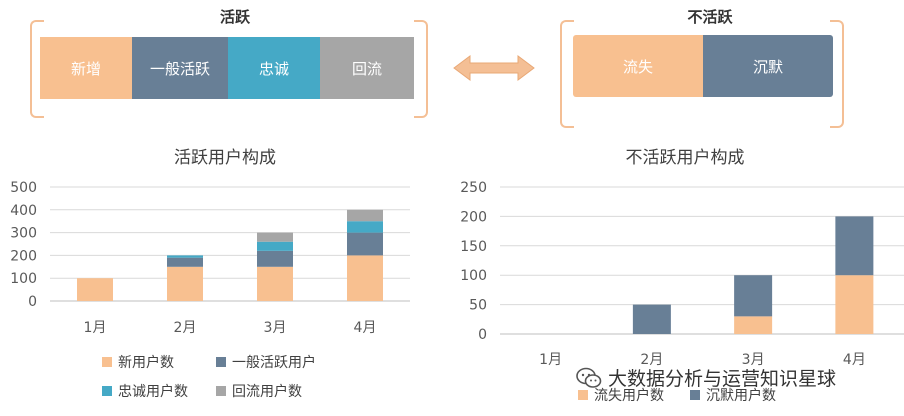  What do you see at coordinates (621, 395) in the screenshot?
I see `legend-item-churned-users: 流失用户数` at bounding box center [621, 395].